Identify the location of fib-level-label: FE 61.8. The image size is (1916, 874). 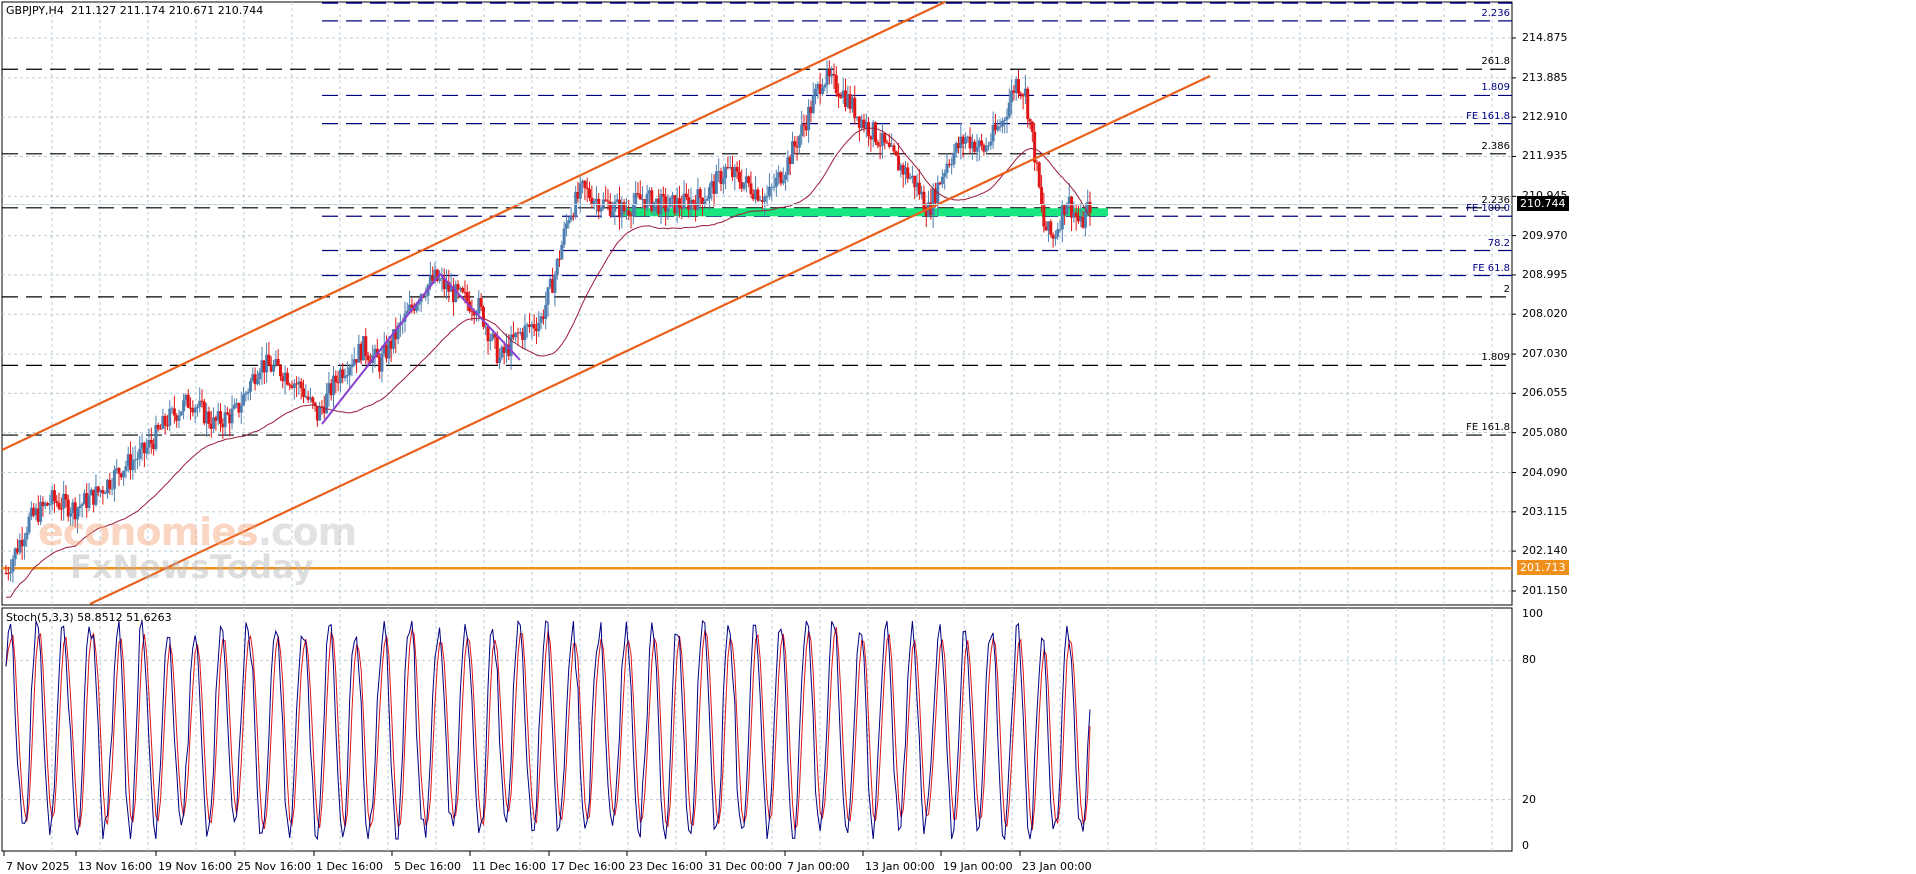
(1491, 268).